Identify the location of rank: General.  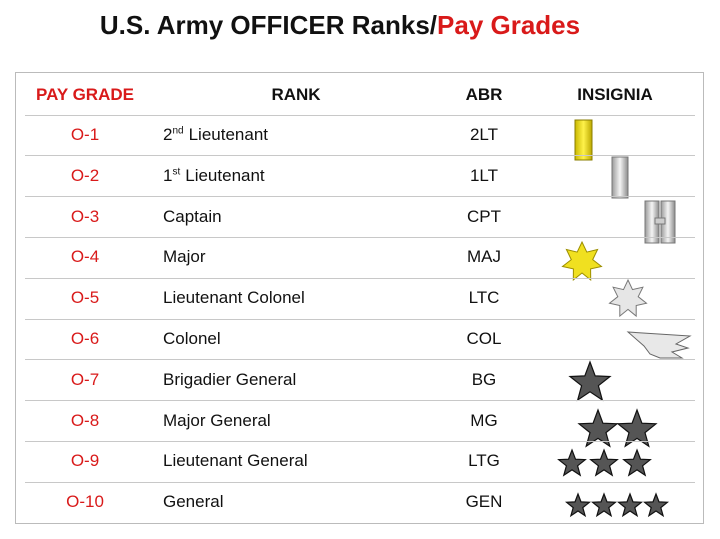
(193, 502).